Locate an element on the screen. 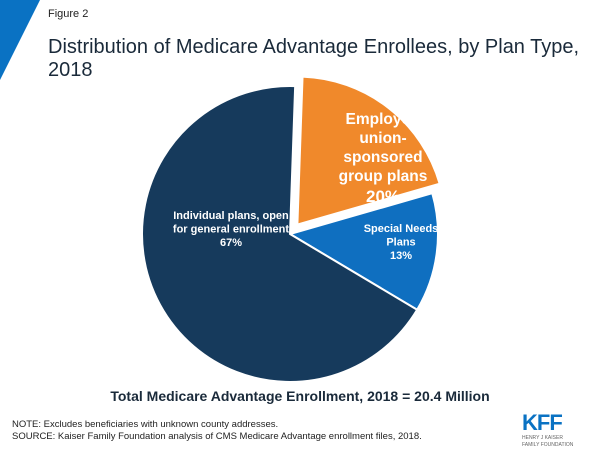 The image size is (600, 450). slice-value-0: 20% is located at coordinates (383, 196).